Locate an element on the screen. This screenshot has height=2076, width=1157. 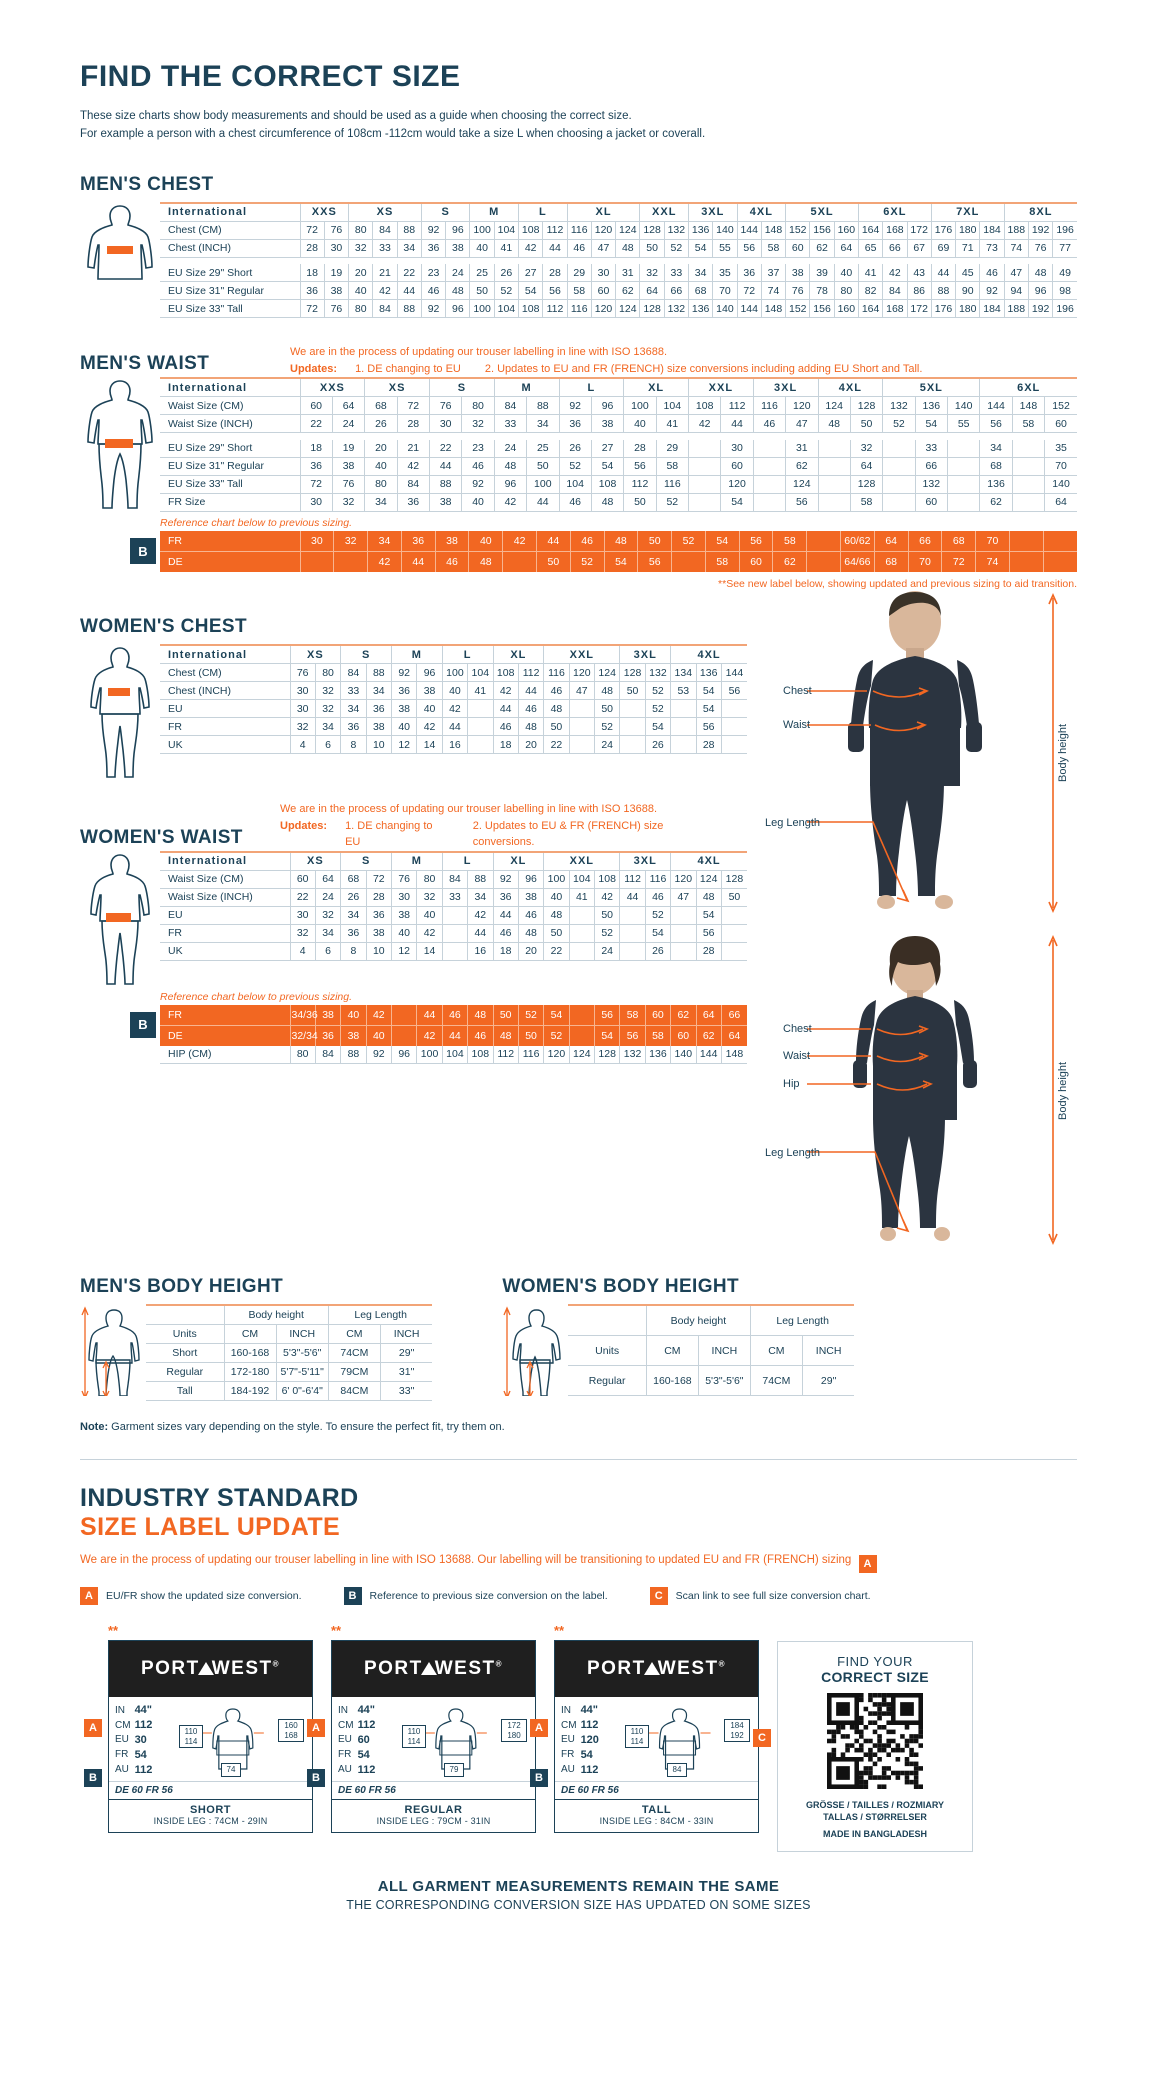
label-hip: Hip is located at coordinates (791, 1084).